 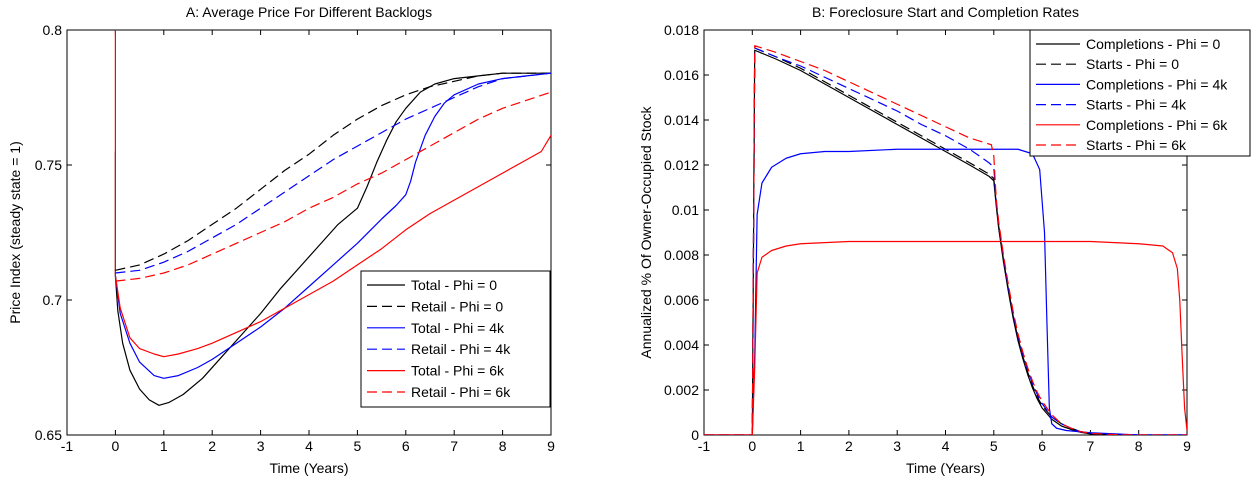 I want to click on x-axis-label-b: Time (Years), so click(x=945, y=468).